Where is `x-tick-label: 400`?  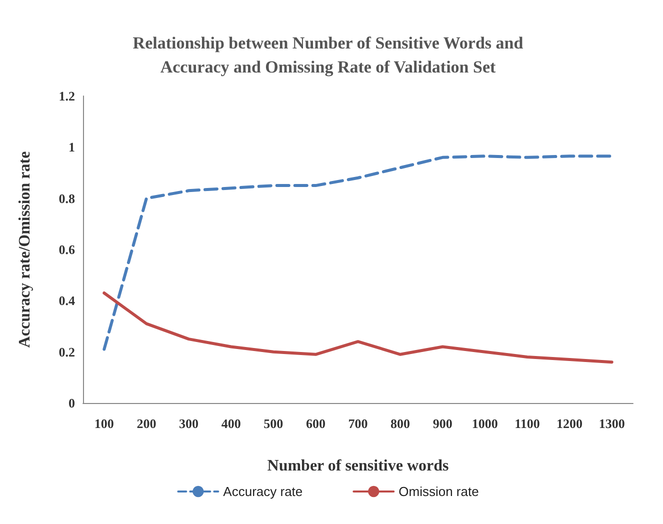 x-tick-label: 400 is located at coordinates (231, 423).